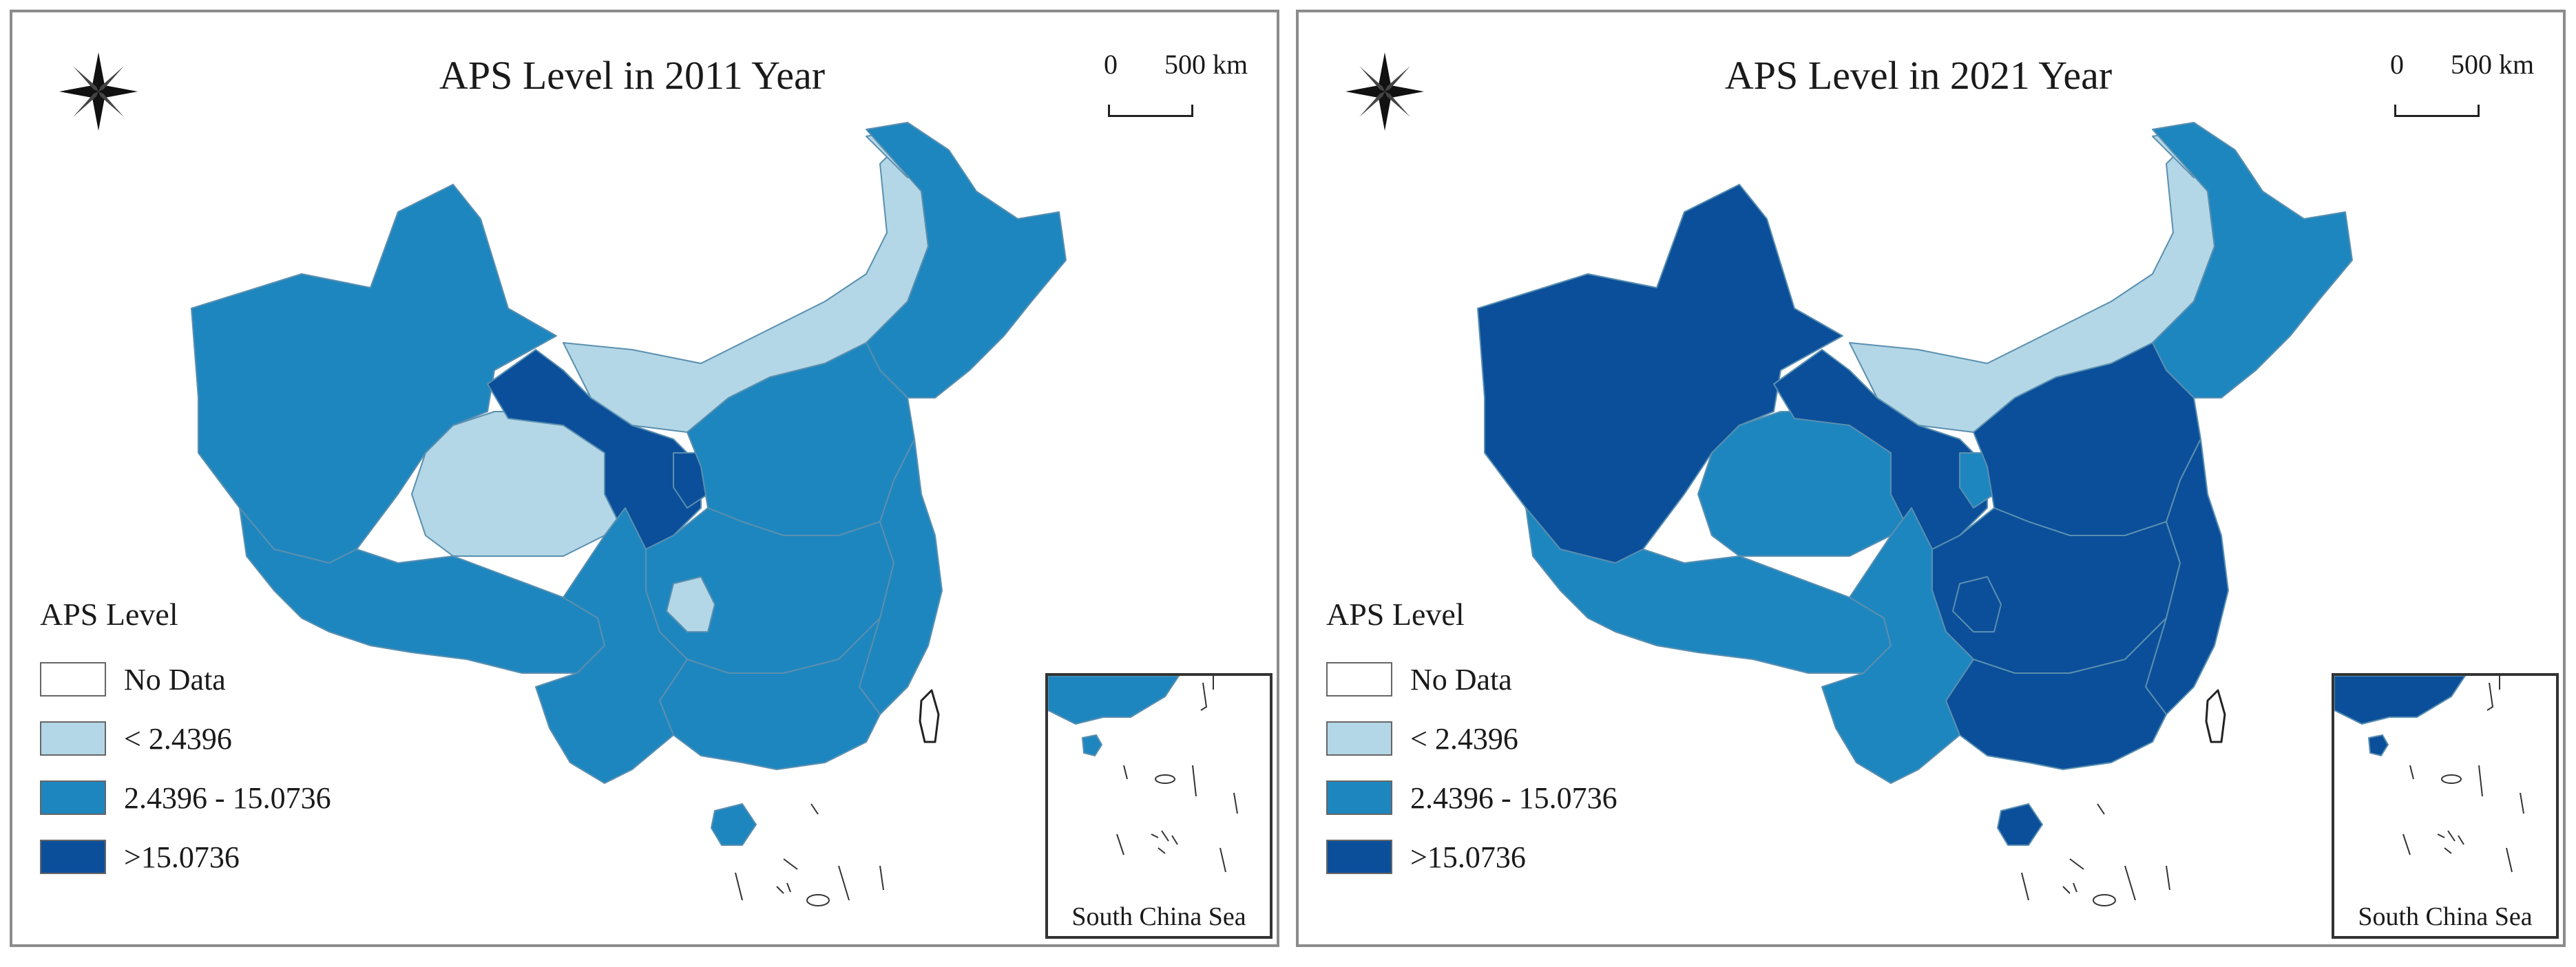 The image size is (2576, 967). What do you see at coordinates (1918, 75) in the screenshot?
I see `map-title: APS Level in 2021 Year` at bounding box center [1918, 75].